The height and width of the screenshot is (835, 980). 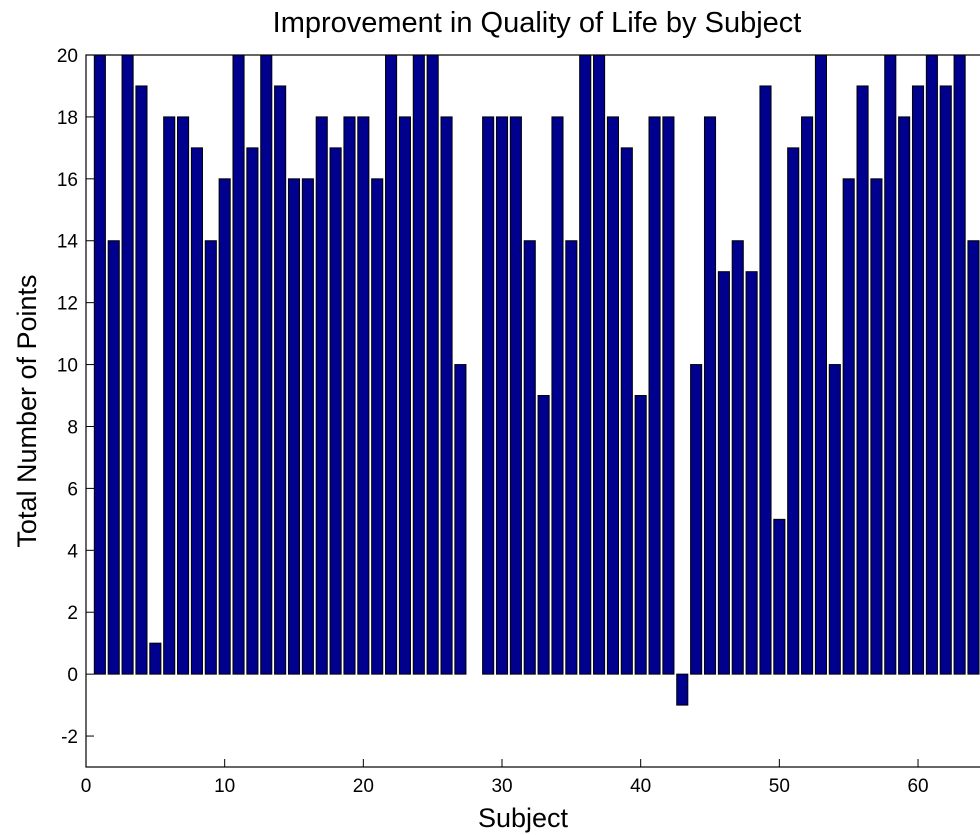 What do you see at coordinates (779, 786) in the screenshot?
I see `x-tick-label: 50` at bounding box center [779, 786].